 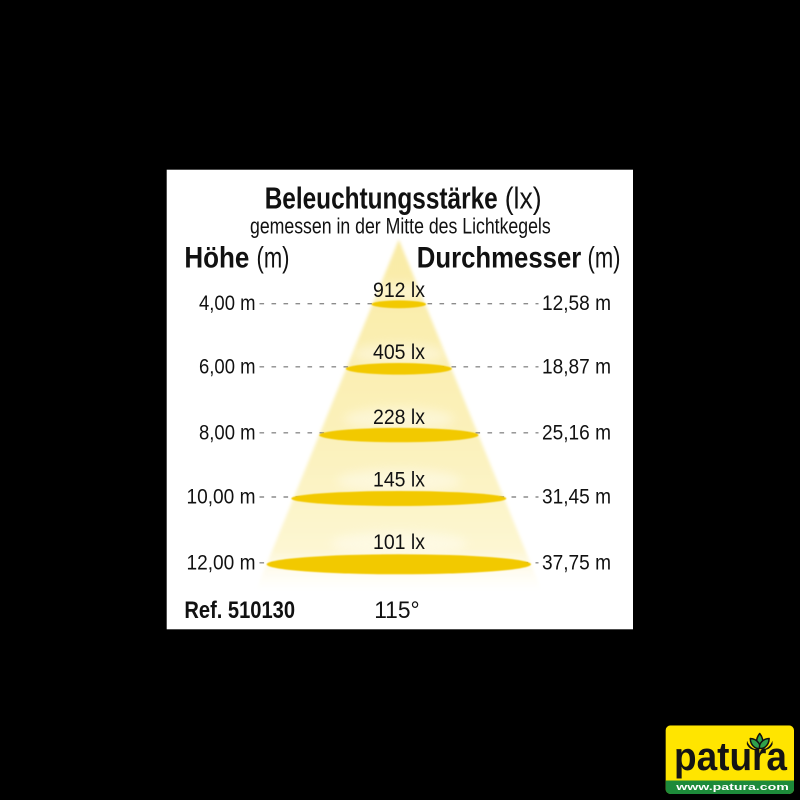 I want to click on svg-text: Höhe, so click(x=216, y=257).